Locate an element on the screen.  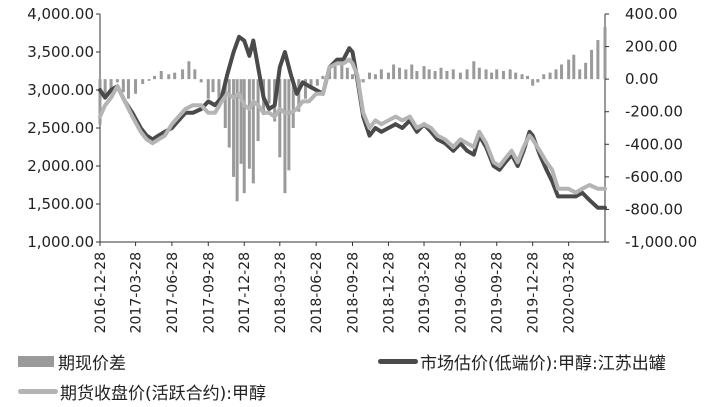
x-tick-label-9: 2019-03-28 is located at coordinates (425, 292).